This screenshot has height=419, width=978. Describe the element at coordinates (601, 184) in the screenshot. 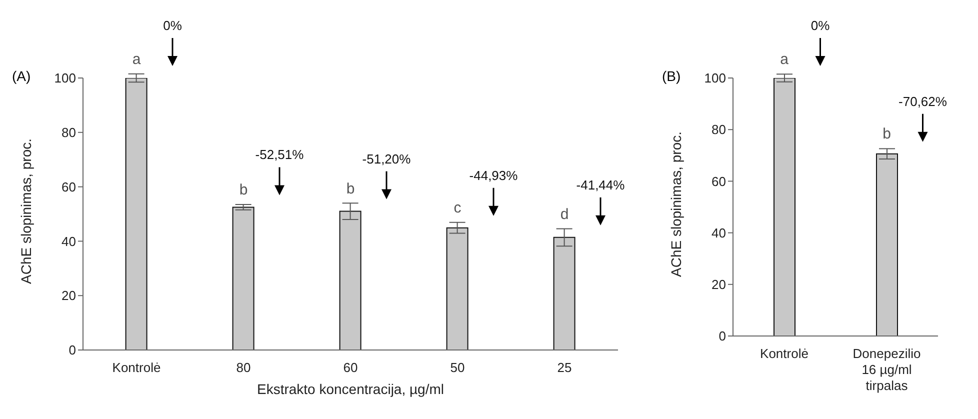

I see `annotation: -41,44%` at that location.